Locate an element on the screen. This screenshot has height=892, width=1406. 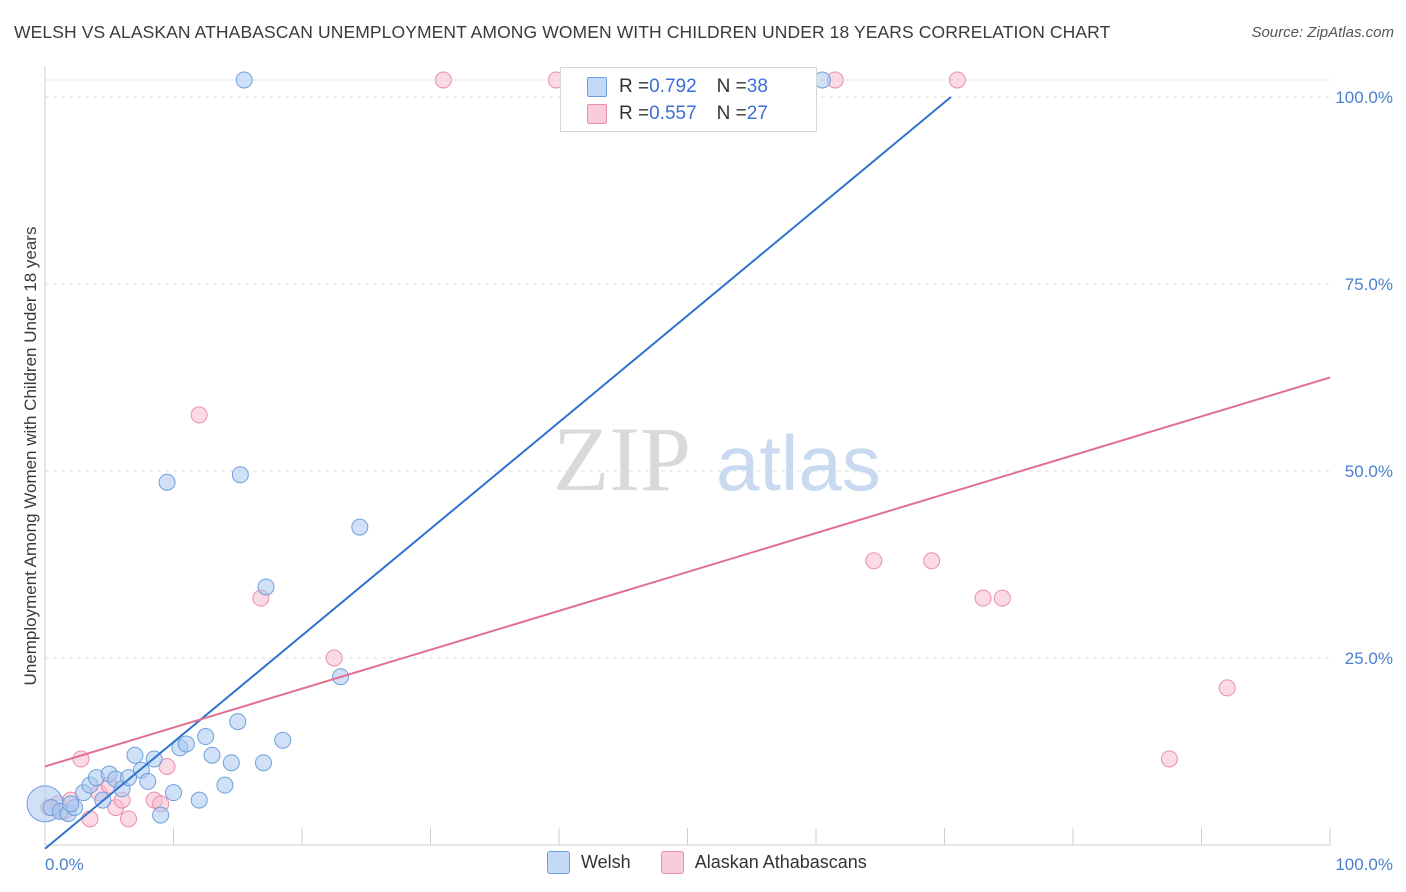
watermark-atlas: atlas is located at coordinates (798, 463).